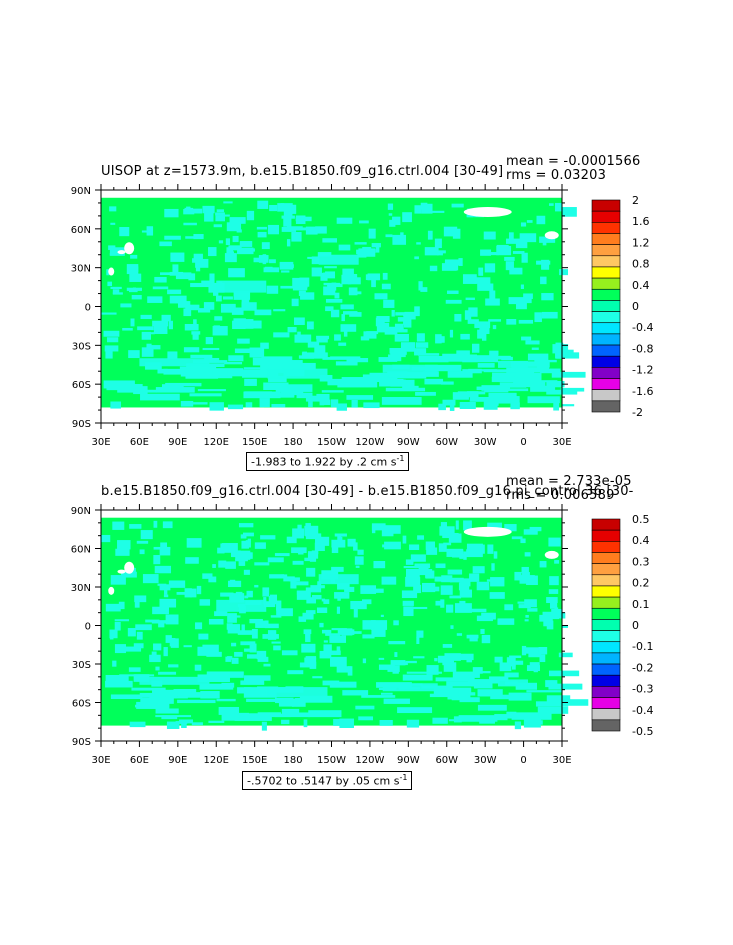 The image size is (733, 945). I want to click on panel-2-rms: rms = 0.006589, so click(560, 495).